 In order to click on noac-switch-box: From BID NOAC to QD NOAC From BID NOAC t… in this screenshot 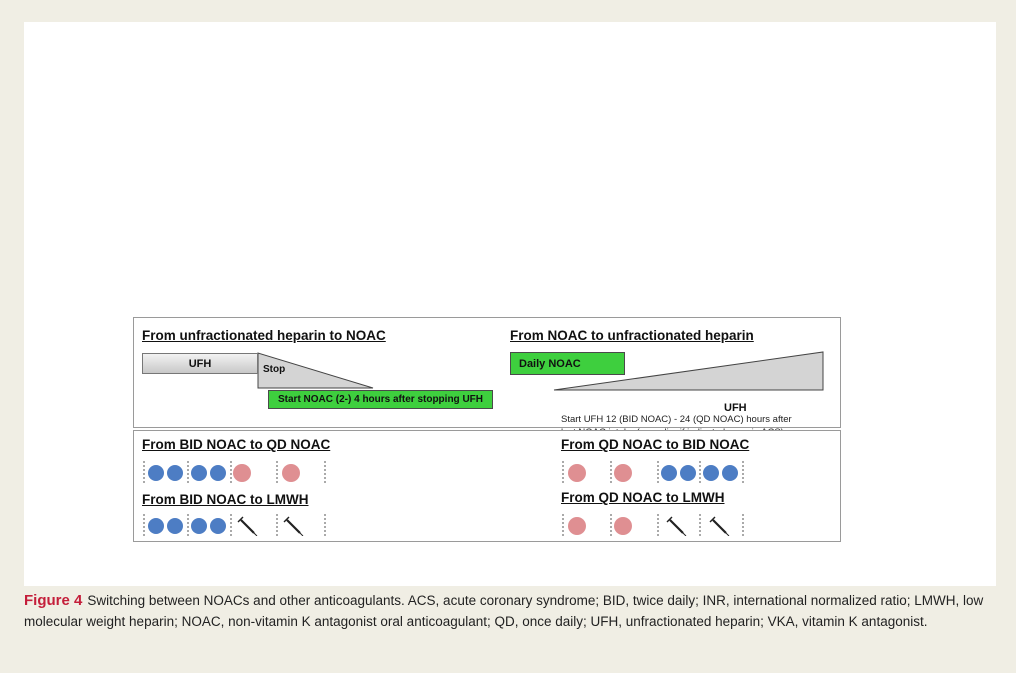, I will do `click(487, 486)`.